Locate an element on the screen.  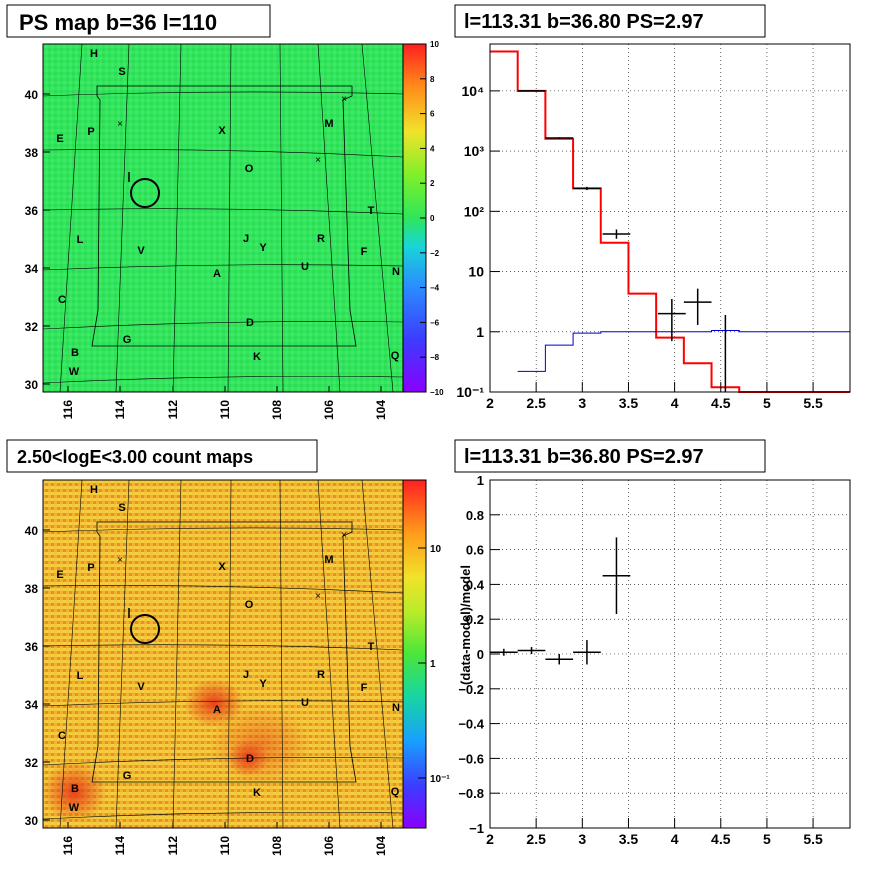
x-tick-label: 4.5 is located at coordinates (721, 839).